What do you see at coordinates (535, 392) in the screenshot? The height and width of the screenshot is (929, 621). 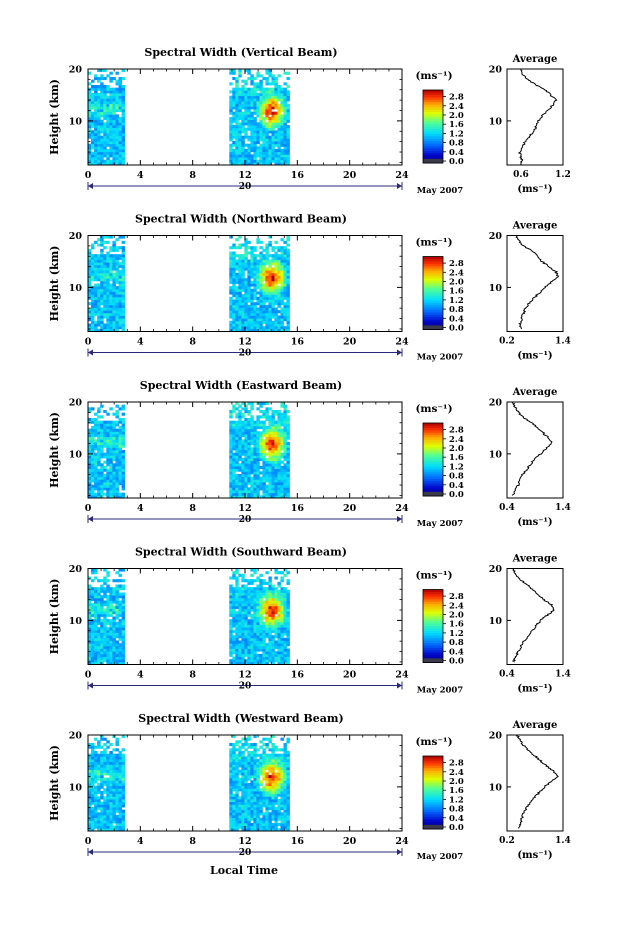 I see `profile-title: Average` at bounding box center [535, 392].